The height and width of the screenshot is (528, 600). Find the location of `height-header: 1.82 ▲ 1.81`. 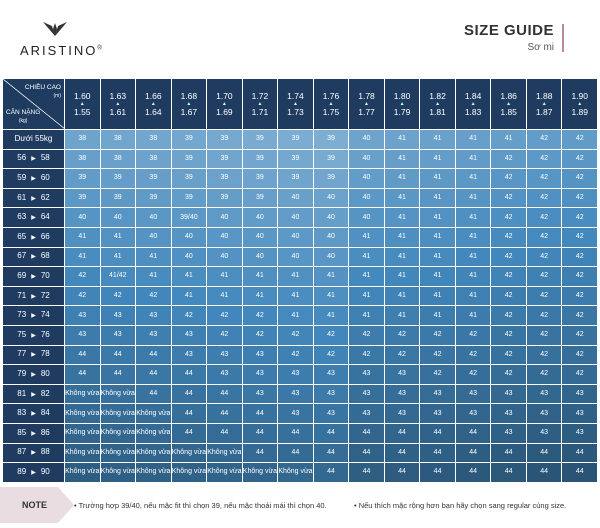

height-header: 1.82 ▲ 1.81 is located at coordinates (437, 104).